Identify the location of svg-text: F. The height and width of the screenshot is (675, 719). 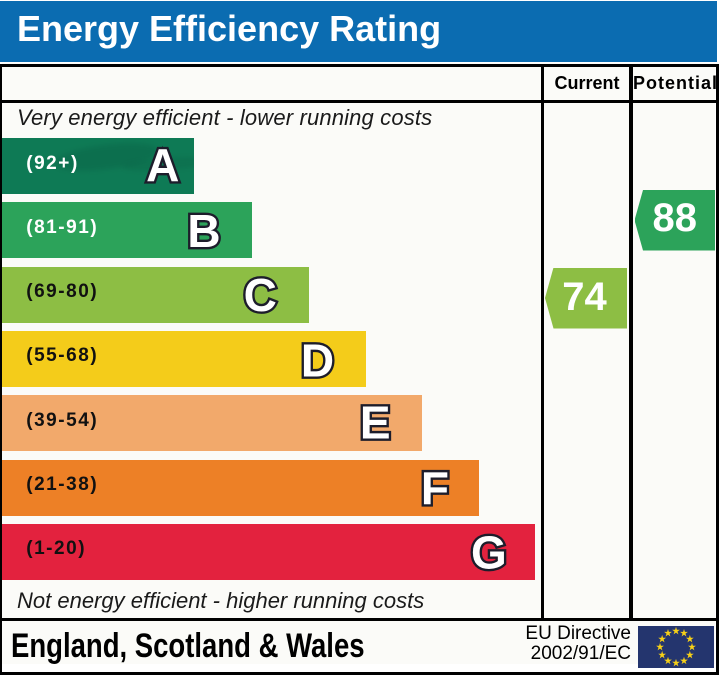
(435, 488).